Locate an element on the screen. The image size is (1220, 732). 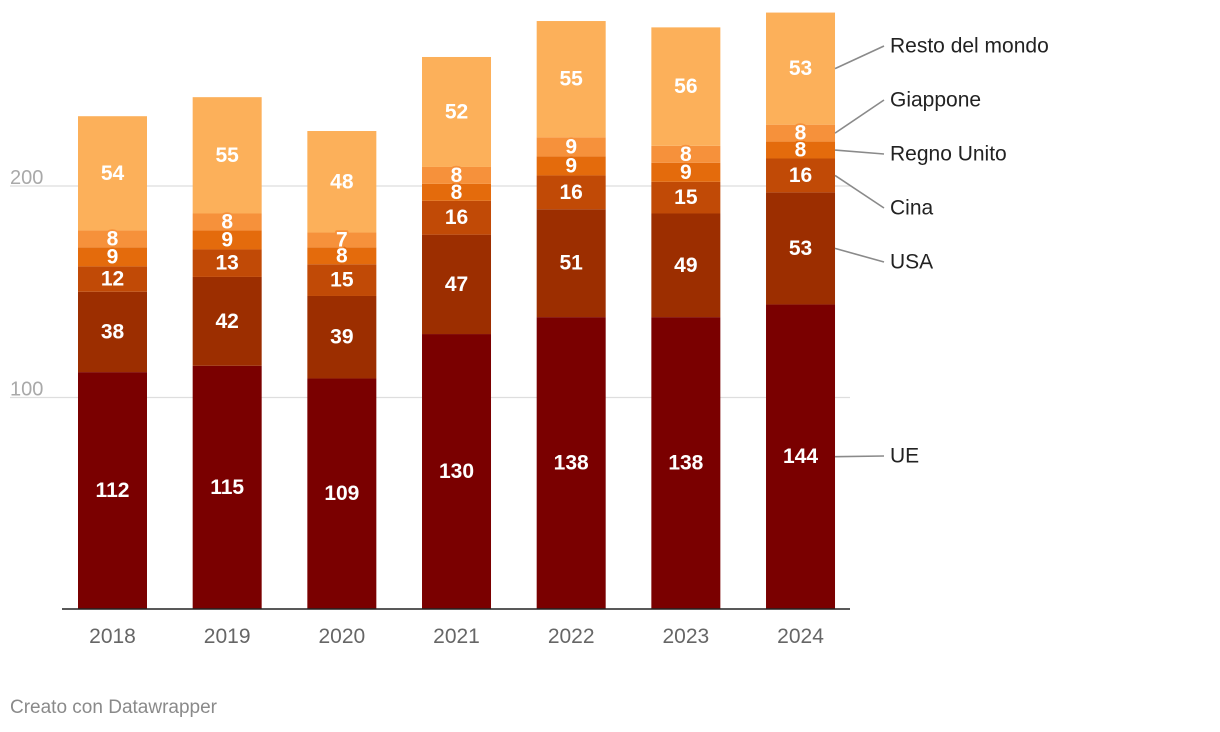
value-label-giappone-2021: 8 is located at coordinates (457, 175).